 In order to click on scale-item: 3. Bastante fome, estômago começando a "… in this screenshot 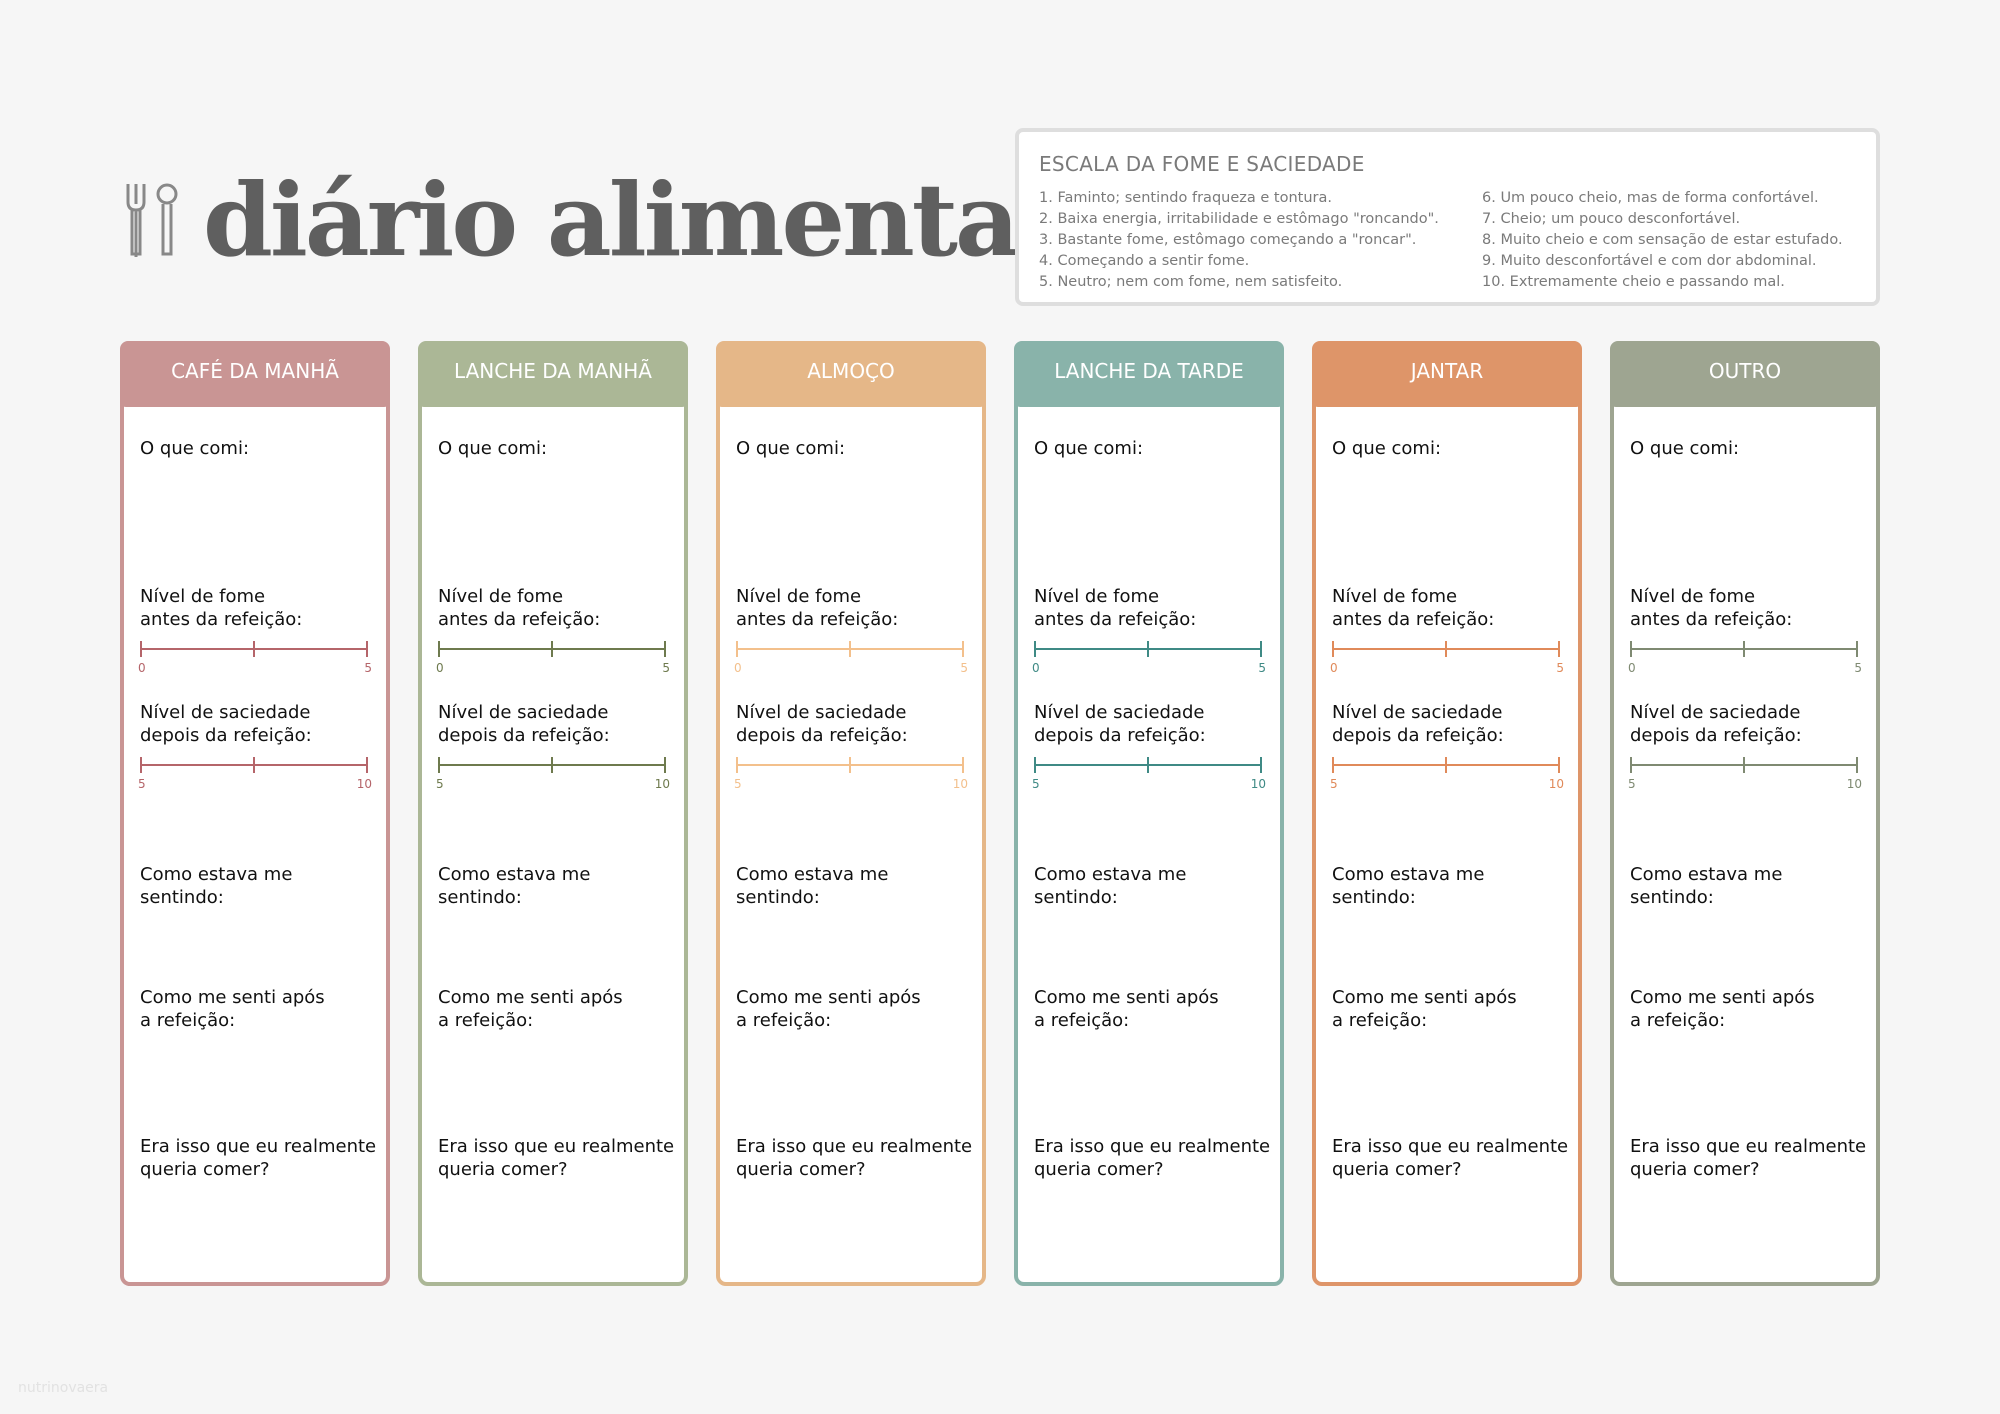, I will do `click(1228, 240)`.